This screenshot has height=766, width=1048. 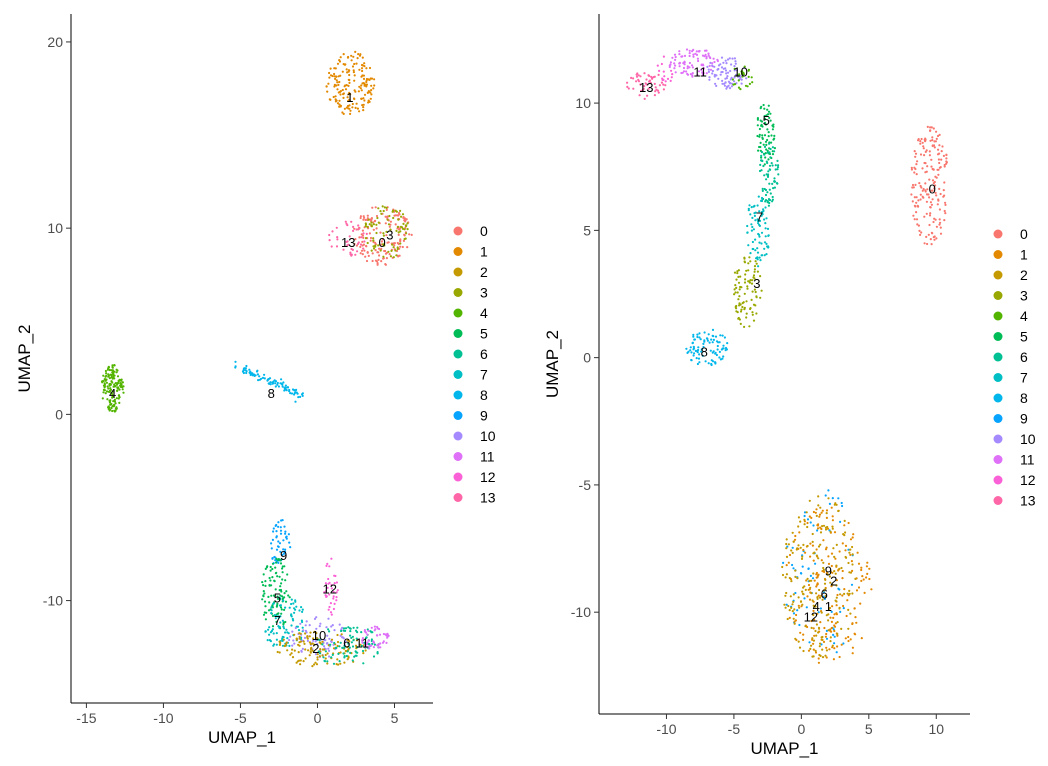 I want to click on x-tick-label: 10, so click(x=936, y=729).